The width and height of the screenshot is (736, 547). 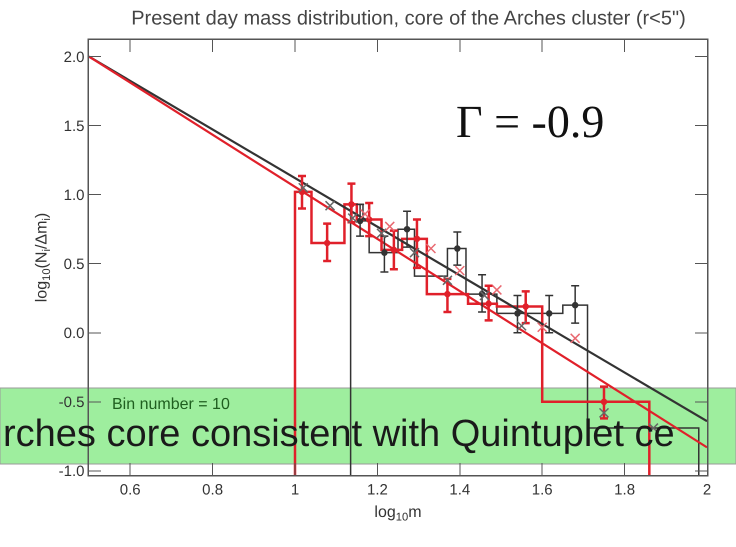 I want to click on annotation: Γ = -0.9, so click(x=530, y=121).